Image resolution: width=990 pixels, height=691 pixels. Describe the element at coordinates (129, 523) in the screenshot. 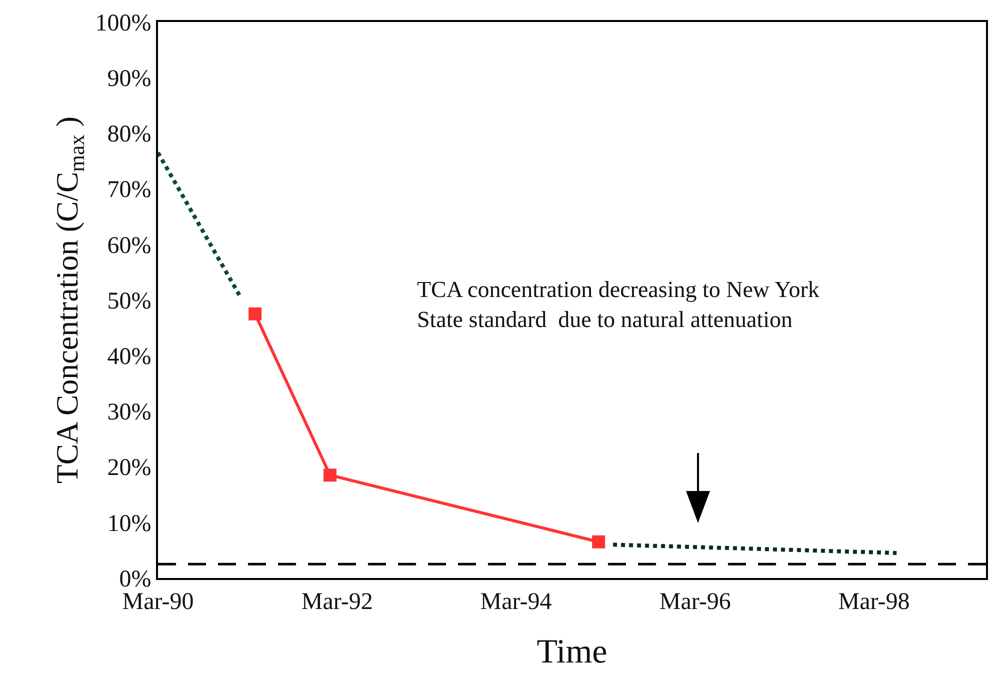

I see `y-tick-label: 10%` at that location.